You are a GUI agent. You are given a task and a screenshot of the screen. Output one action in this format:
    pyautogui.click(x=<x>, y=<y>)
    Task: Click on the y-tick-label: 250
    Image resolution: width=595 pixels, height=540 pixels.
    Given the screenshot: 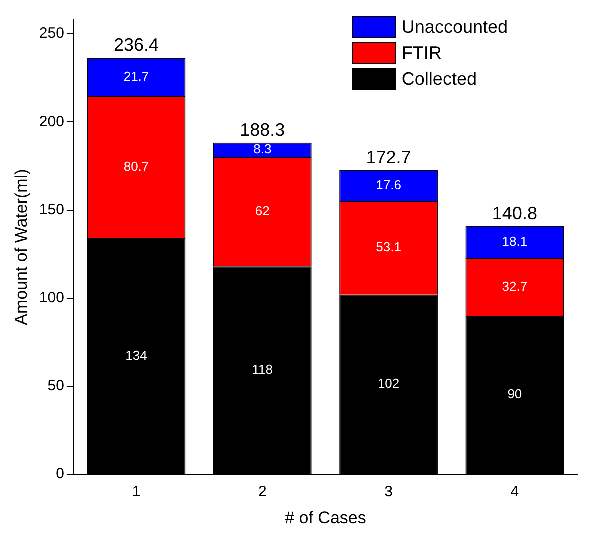 What is the action you would take?
    pyautogui.click(x=51, y=33)
    